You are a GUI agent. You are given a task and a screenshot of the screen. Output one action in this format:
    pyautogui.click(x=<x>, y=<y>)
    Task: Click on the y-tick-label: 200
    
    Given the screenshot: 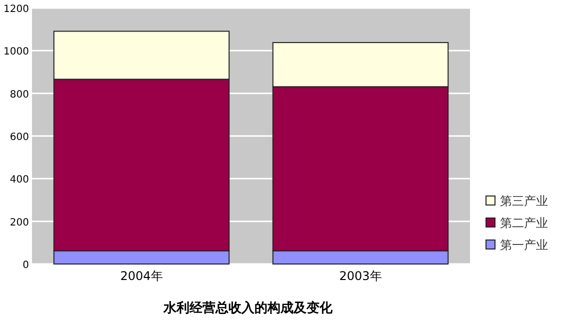 What is the action you would take?
    pyautogui.click(x=19, y=222)
    